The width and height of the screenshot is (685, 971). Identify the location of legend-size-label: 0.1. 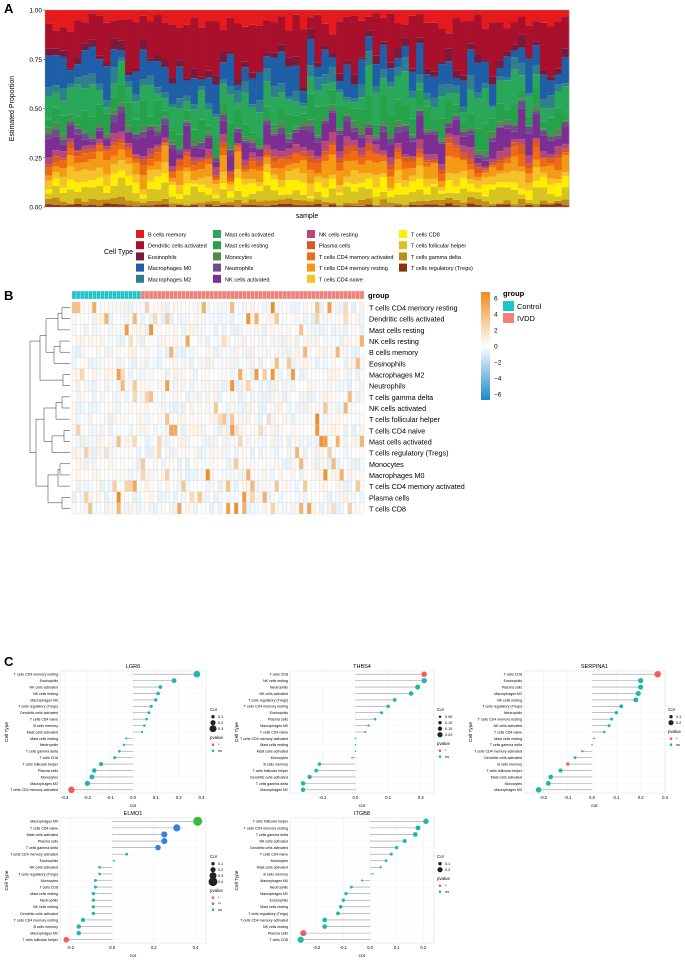
(220, 717).